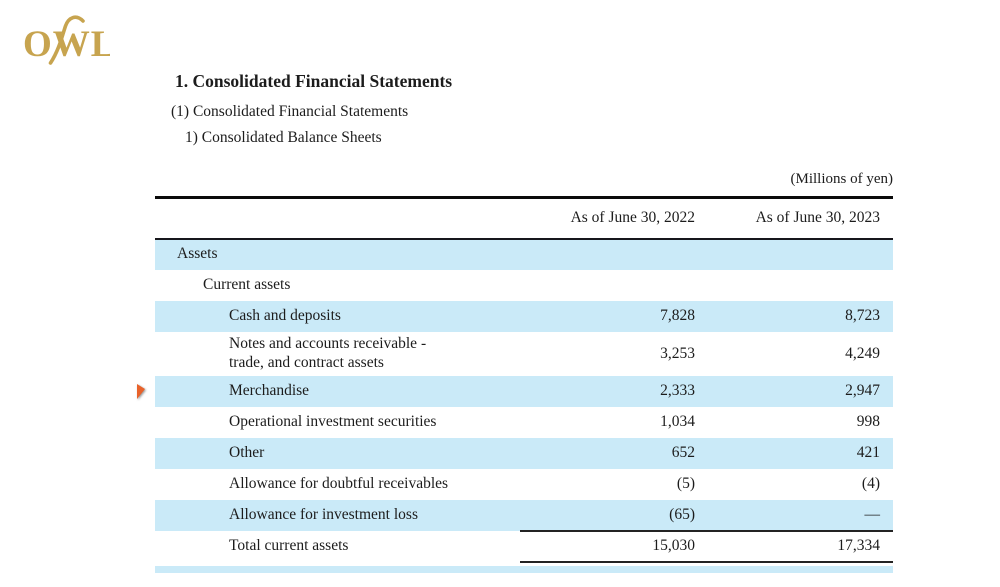  I want to click on row-value-2022: (65), so click(612, 515).